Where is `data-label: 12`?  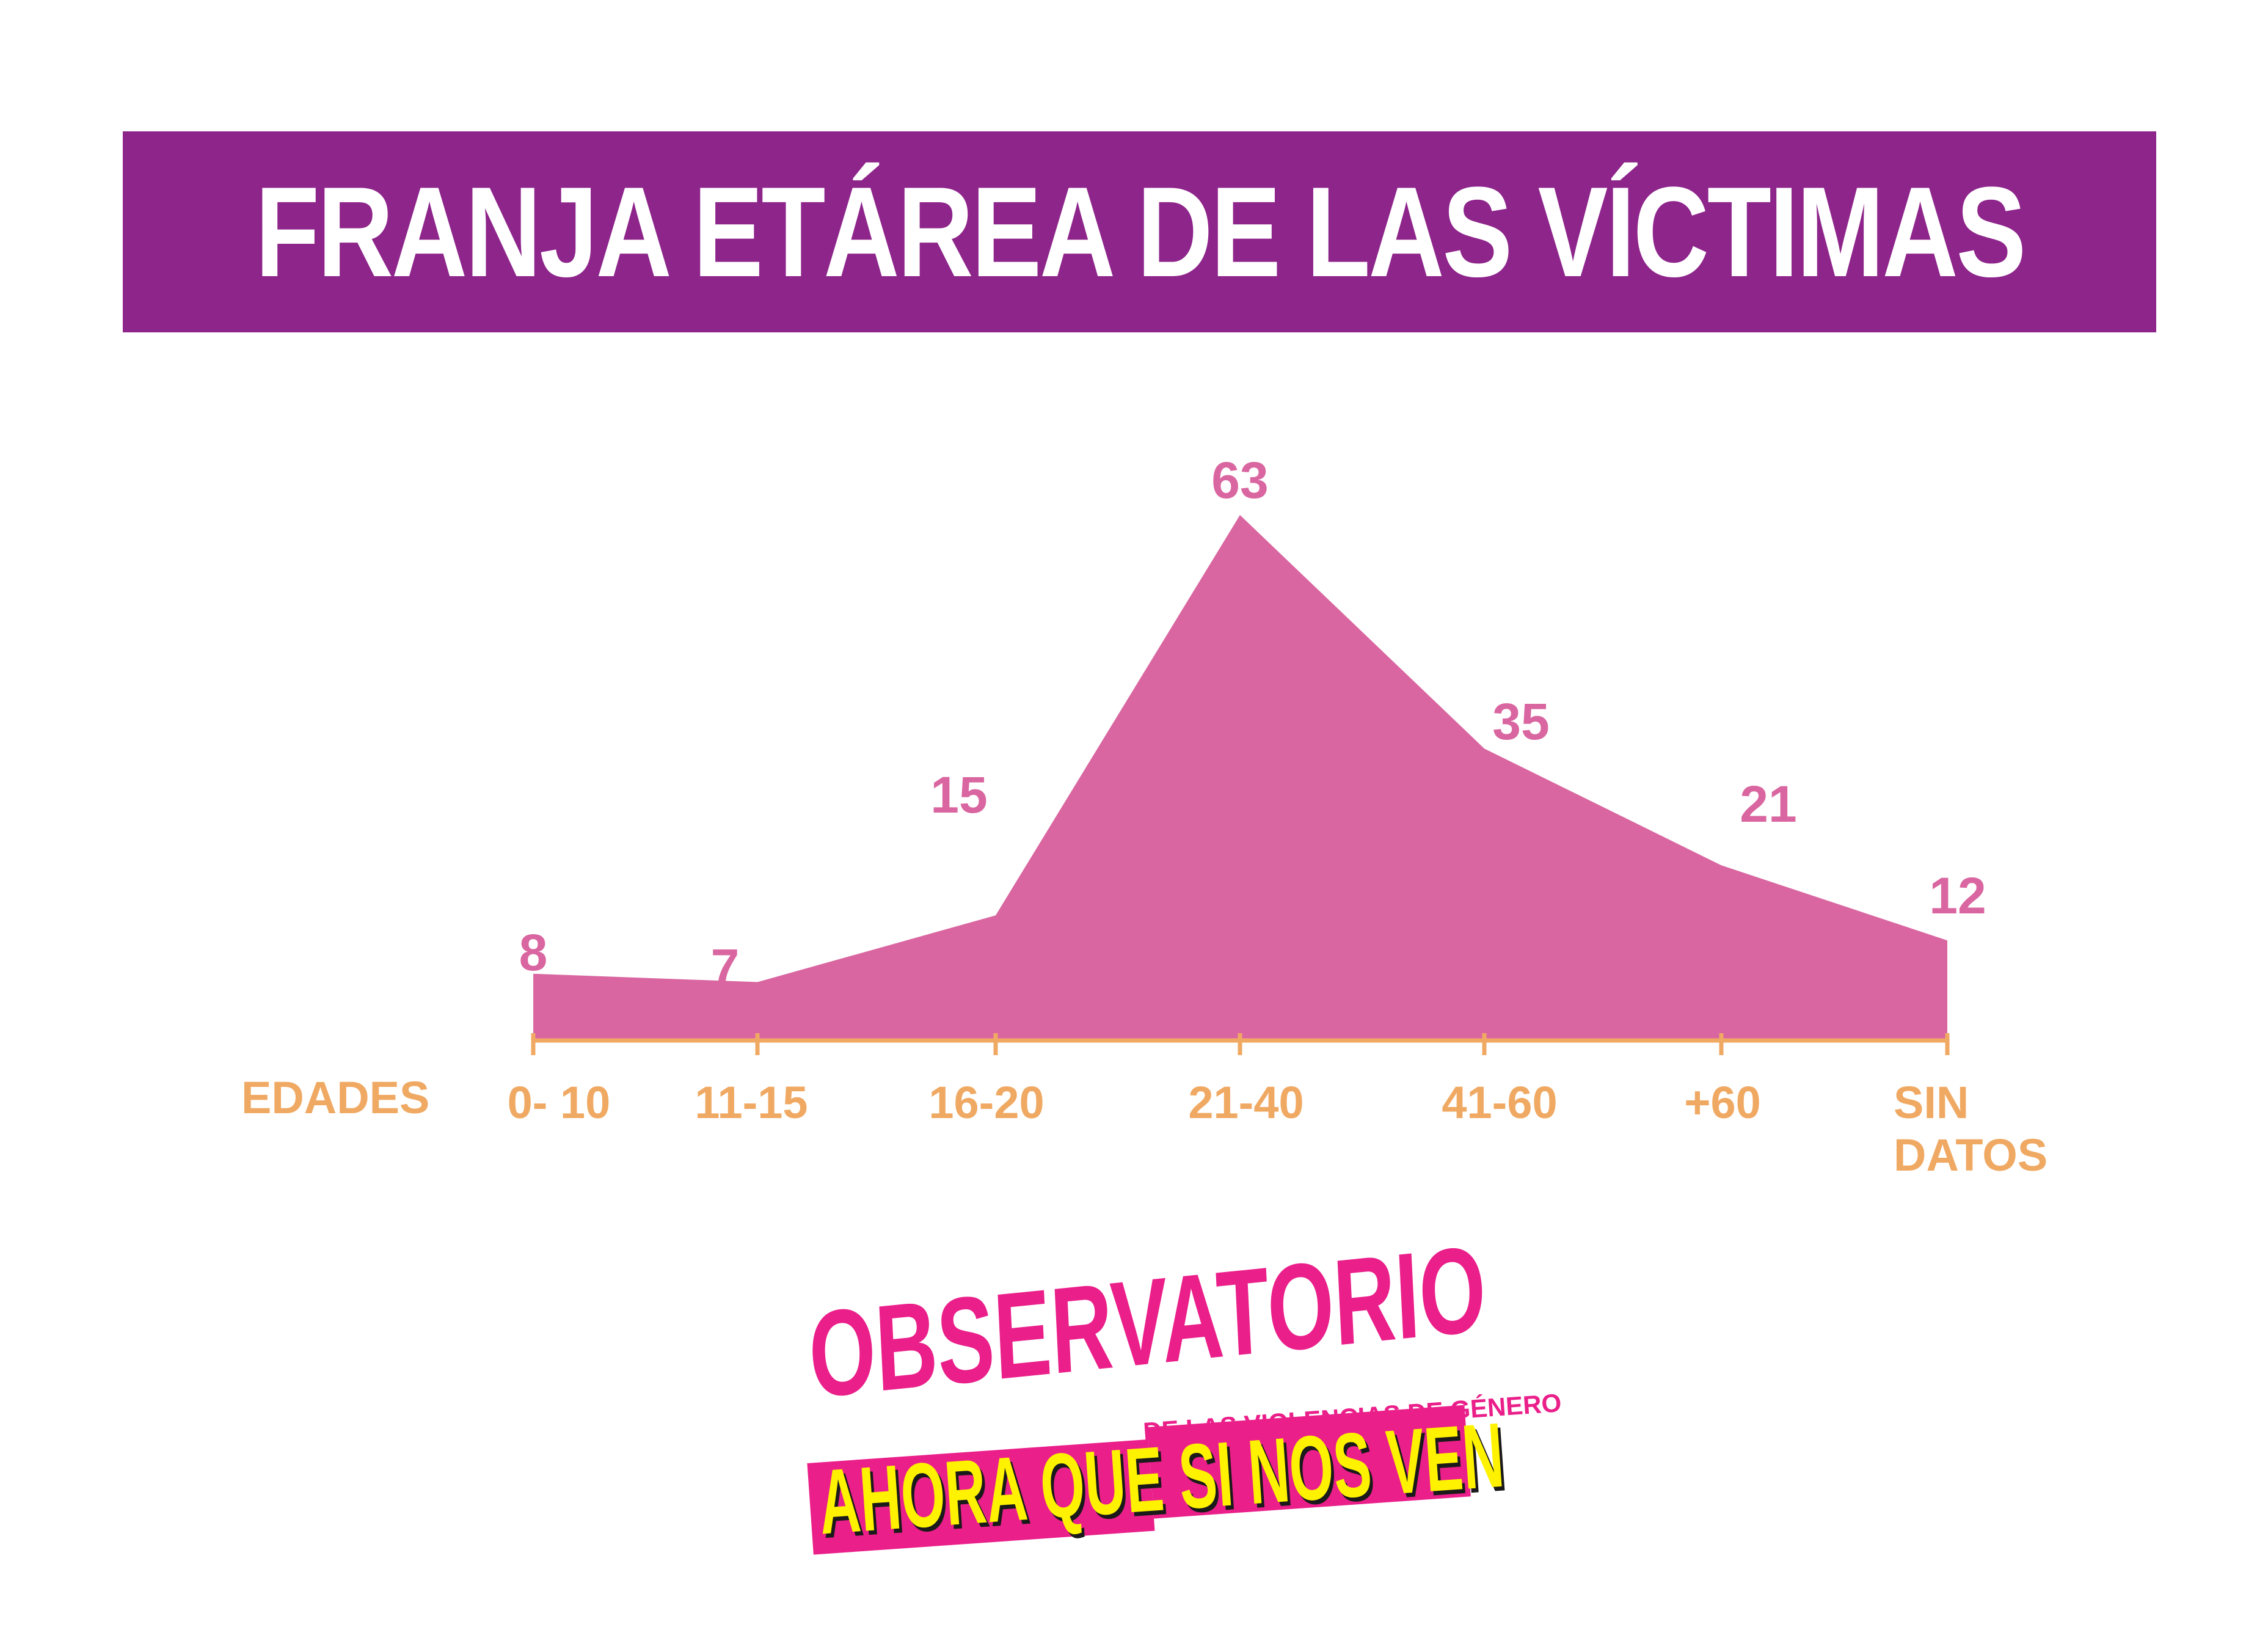 data-label: 12 is located at coordinates (1957, 895).